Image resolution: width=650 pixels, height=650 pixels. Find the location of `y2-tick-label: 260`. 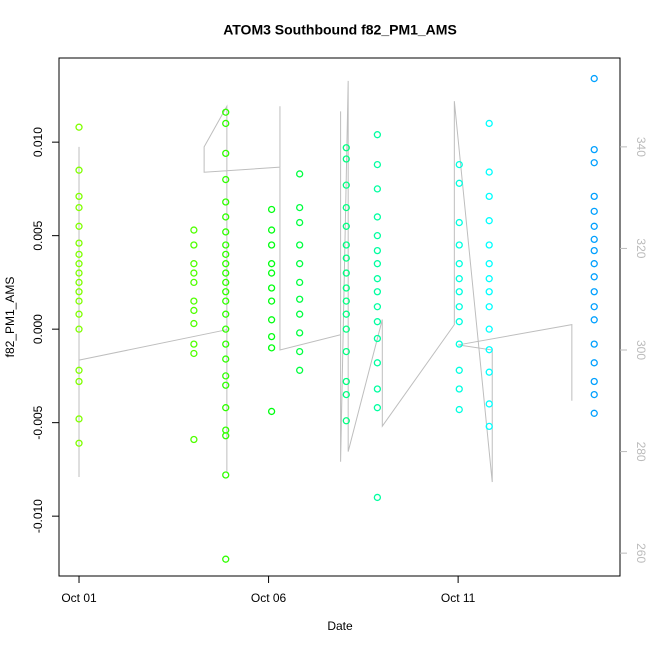

y2-tick-label: 260 is located at coordinates (641, 553).